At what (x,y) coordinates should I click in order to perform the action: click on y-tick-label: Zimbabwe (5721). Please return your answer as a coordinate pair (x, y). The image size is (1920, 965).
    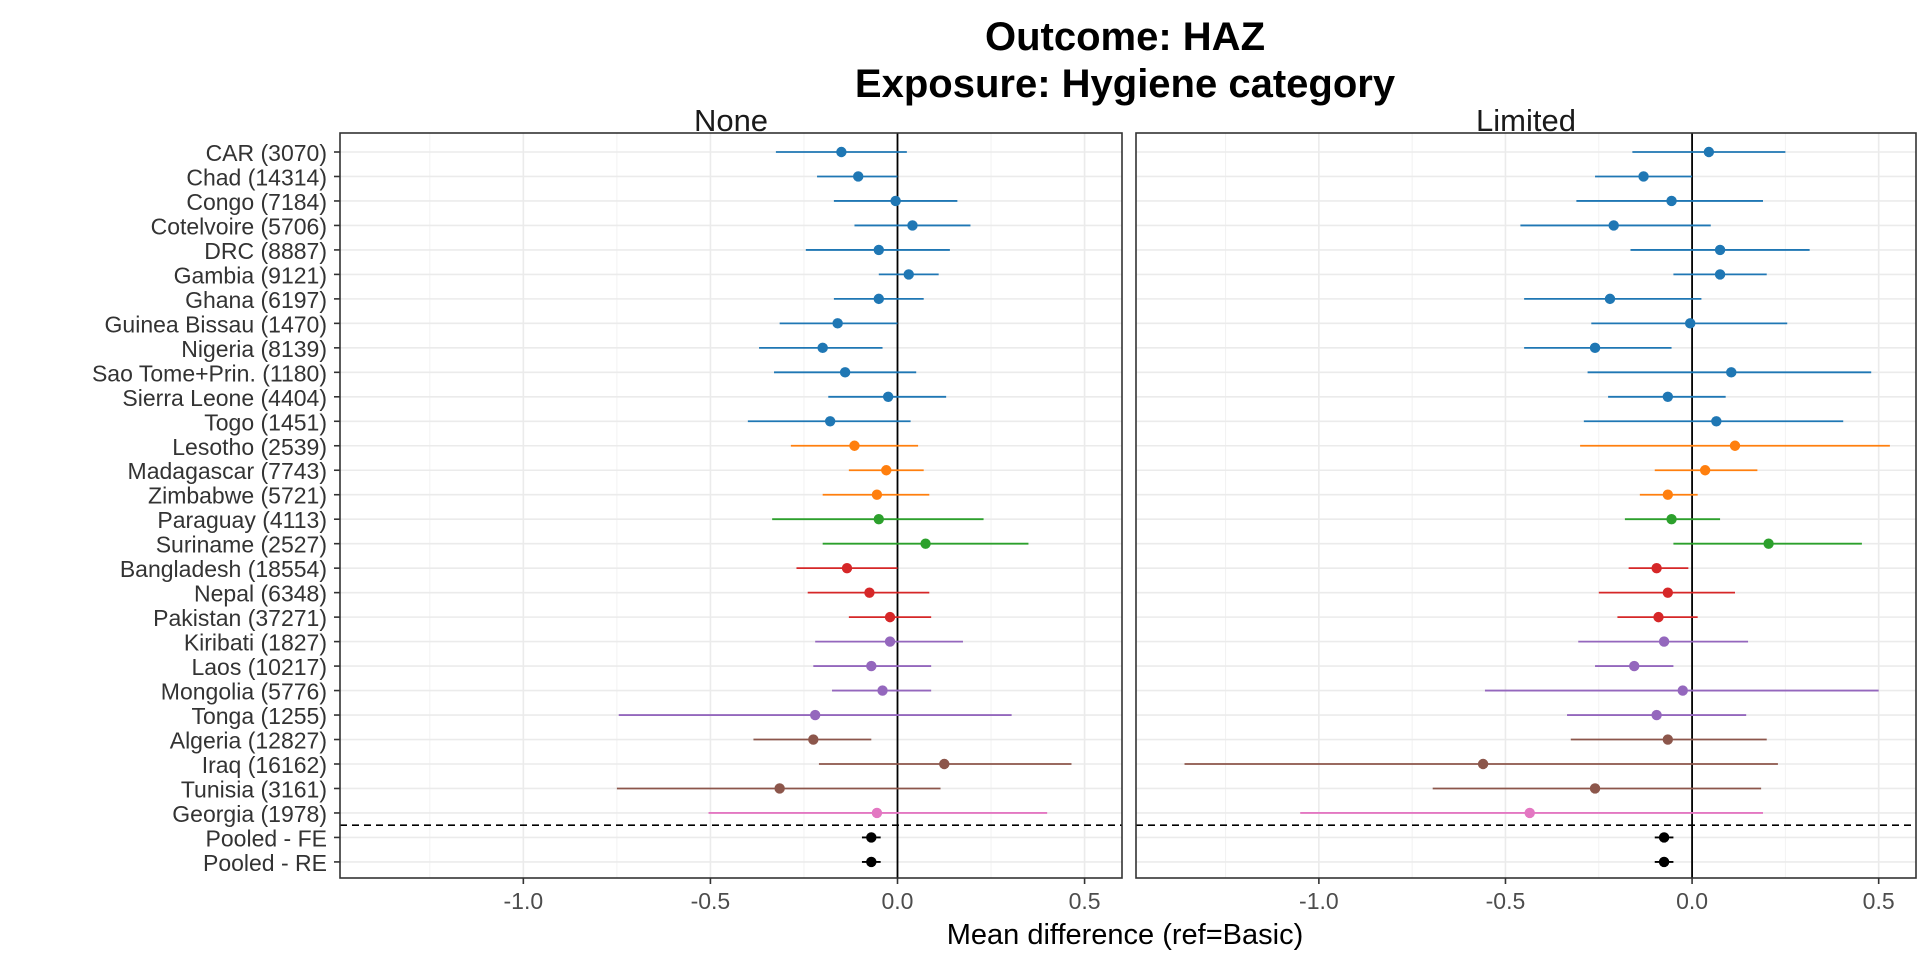
    Looking at the image, I should click on (237, 496).